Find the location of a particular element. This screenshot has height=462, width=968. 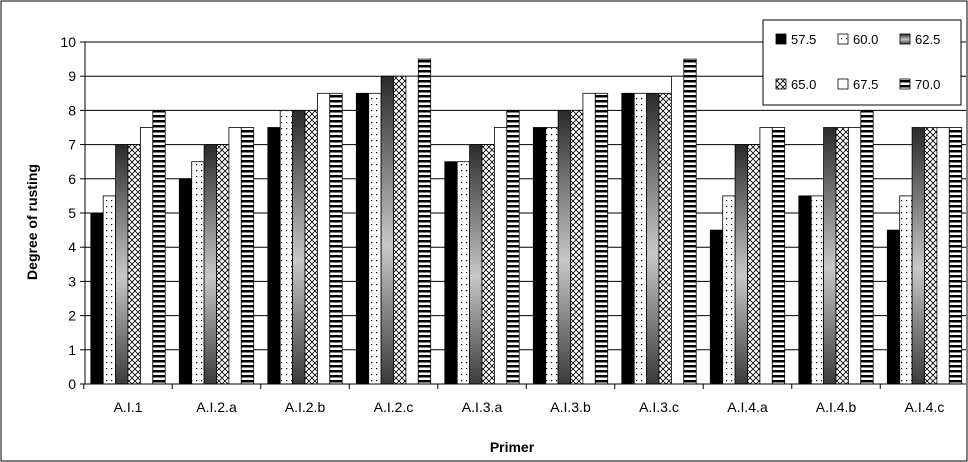

y-tick-label: 4 is located at coordinates (72, 247).